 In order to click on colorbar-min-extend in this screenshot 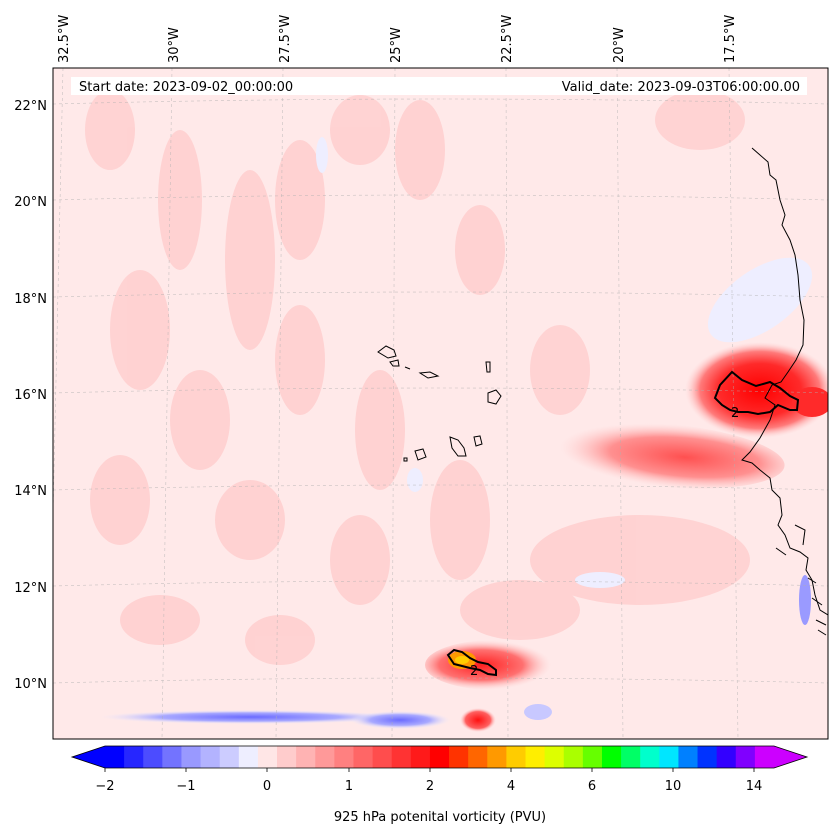, I will do `click(88, 757)`.